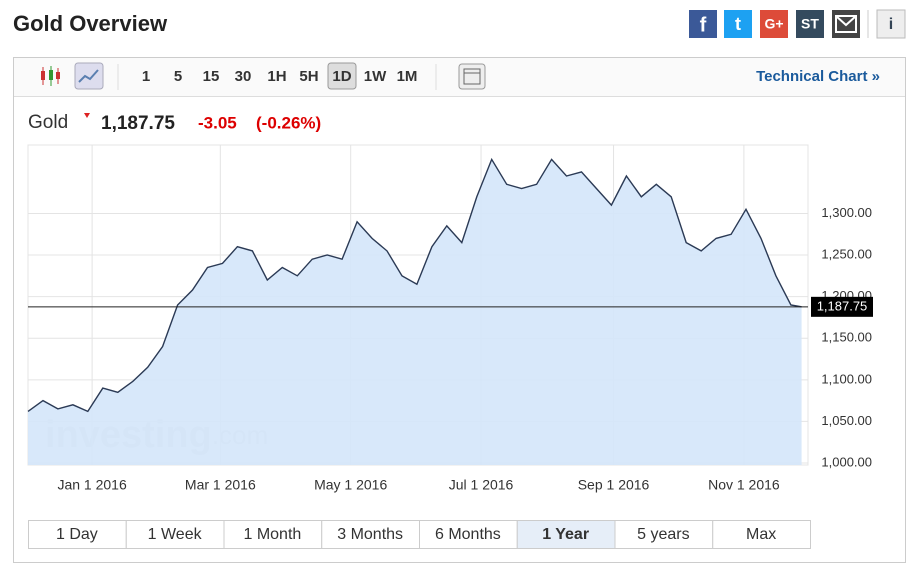 This screenshot has height=585, width=920. Describe the element at coordinates (220, 485) in the screenshot. I see `x-tick-label: Mar 1 2016` at that location.